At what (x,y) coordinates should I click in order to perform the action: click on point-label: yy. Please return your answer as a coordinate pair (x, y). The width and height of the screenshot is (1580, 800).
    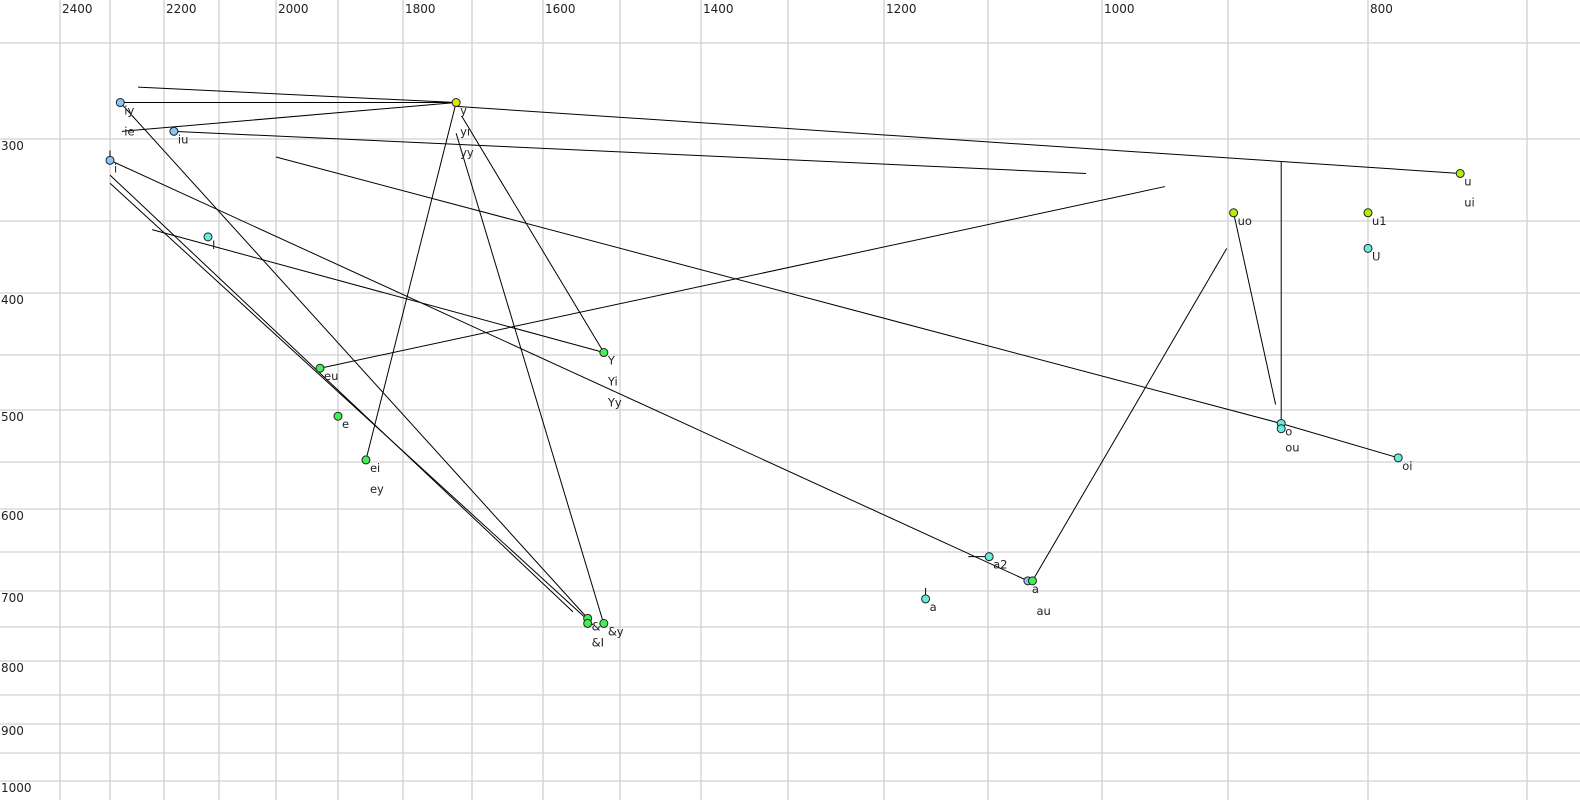
    Looking at the image, I should click on (467, 153).